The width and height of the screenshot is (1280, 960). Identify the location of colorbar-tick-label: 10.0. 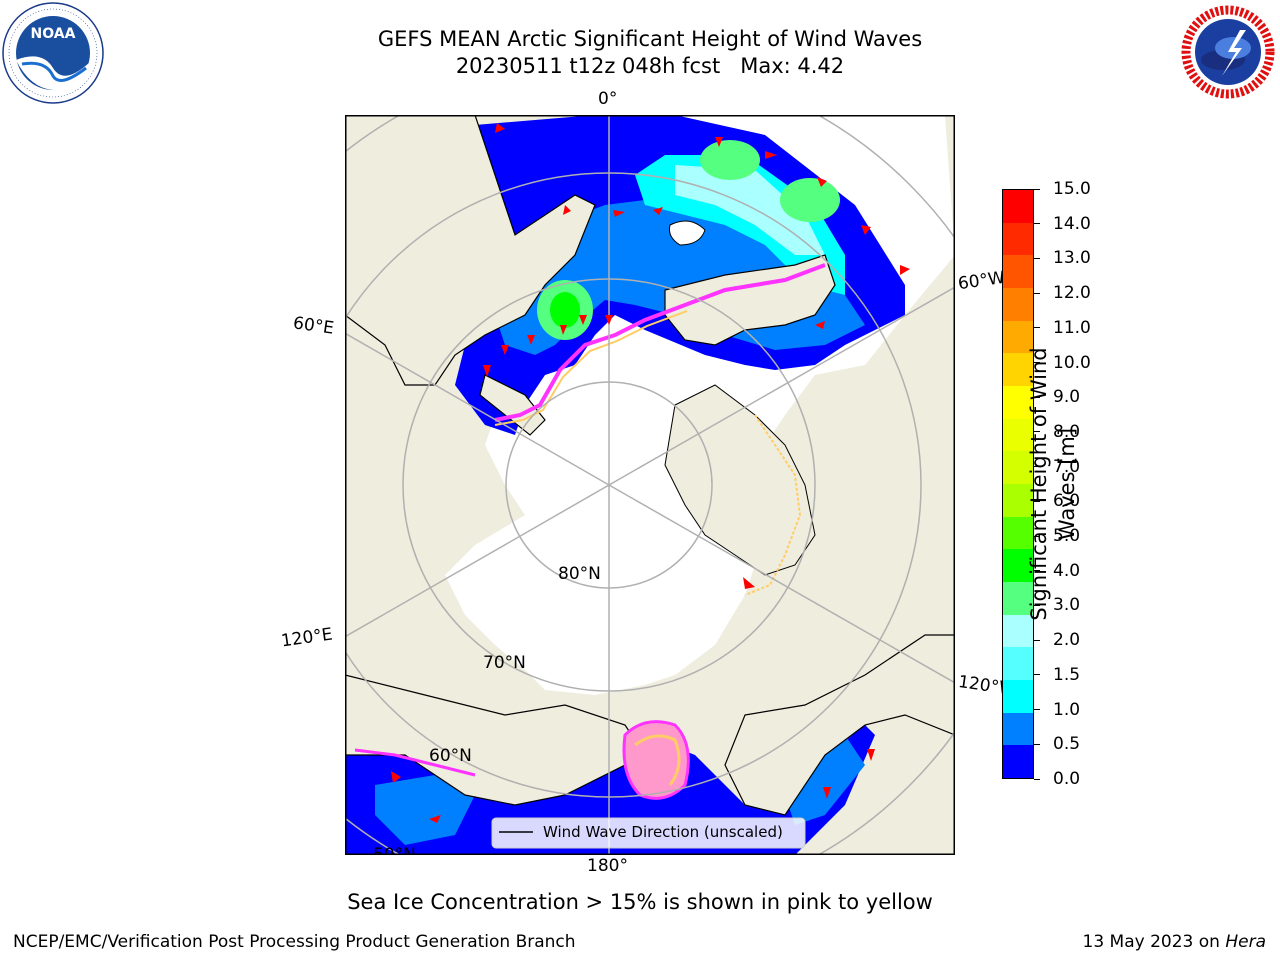
(1072, 362).